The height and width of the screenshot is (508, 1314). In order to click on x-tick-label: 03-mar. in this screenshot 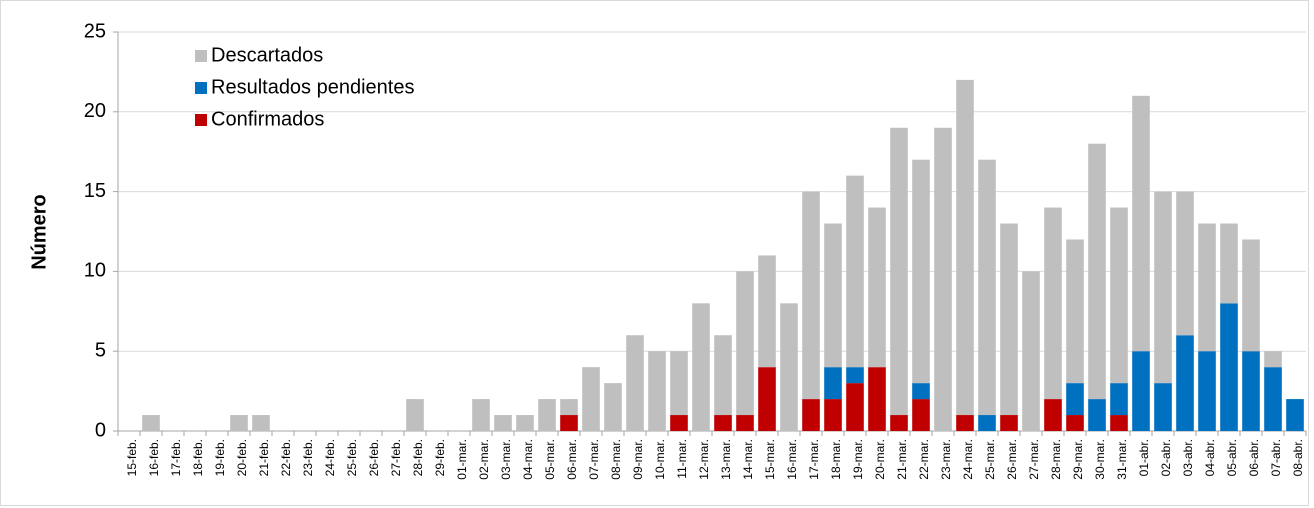, I will do `click(506, 459)`.